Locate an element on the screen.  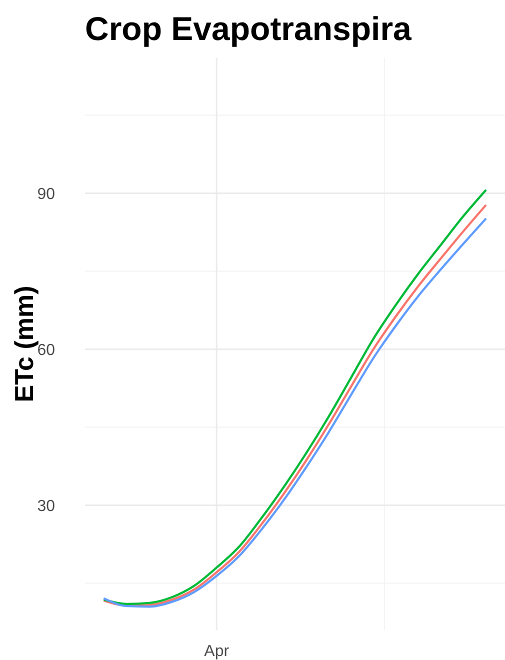
x-tick-label: Apr is located at coordinates (217, 651).